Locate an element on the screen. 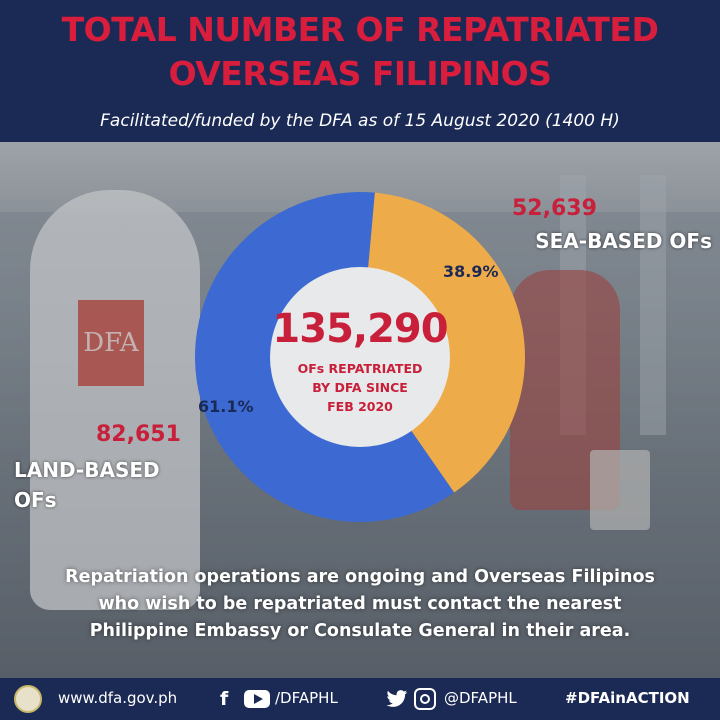  center-label-line: OFs REPATRIATED is located at coordinates (360, 368).